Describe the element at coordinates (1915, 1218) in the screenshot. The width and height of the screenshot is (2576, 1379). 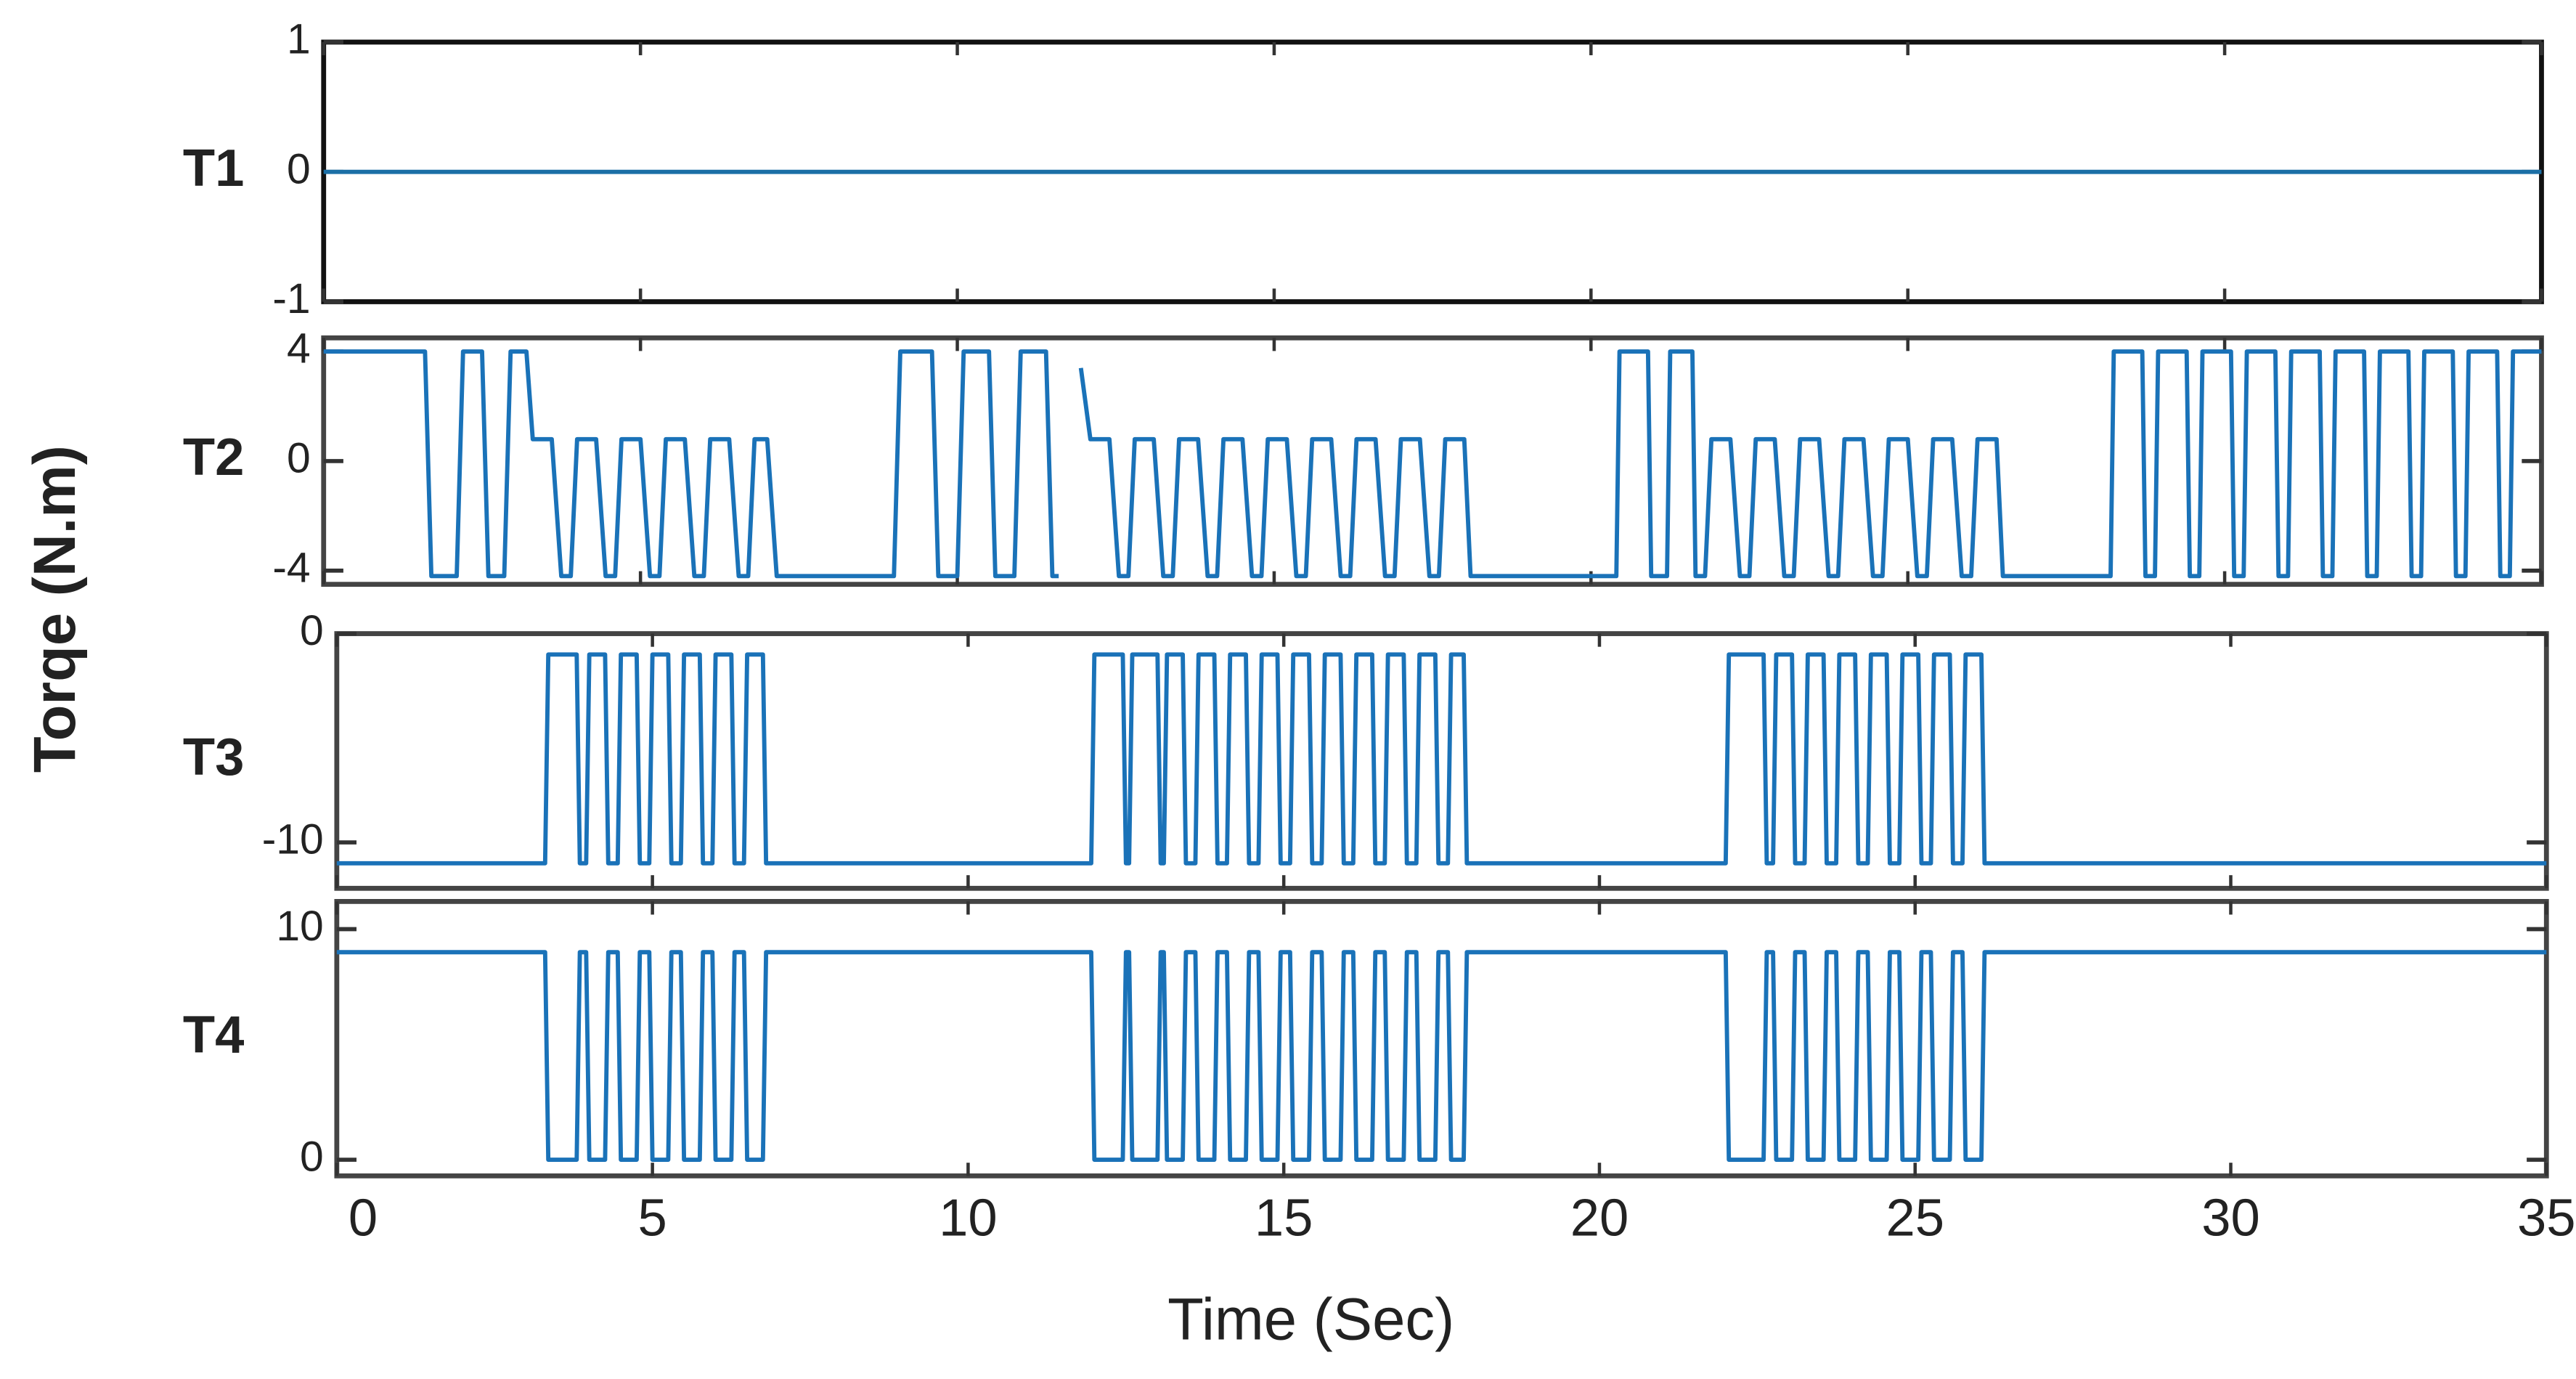
I see `x-tick-label: 25` at that location.